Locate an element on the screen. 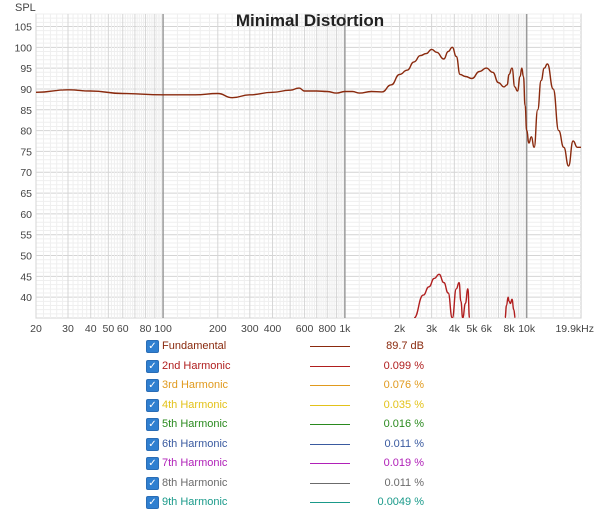  legend-value: 0.016 % is located at coordinates (403, 424).